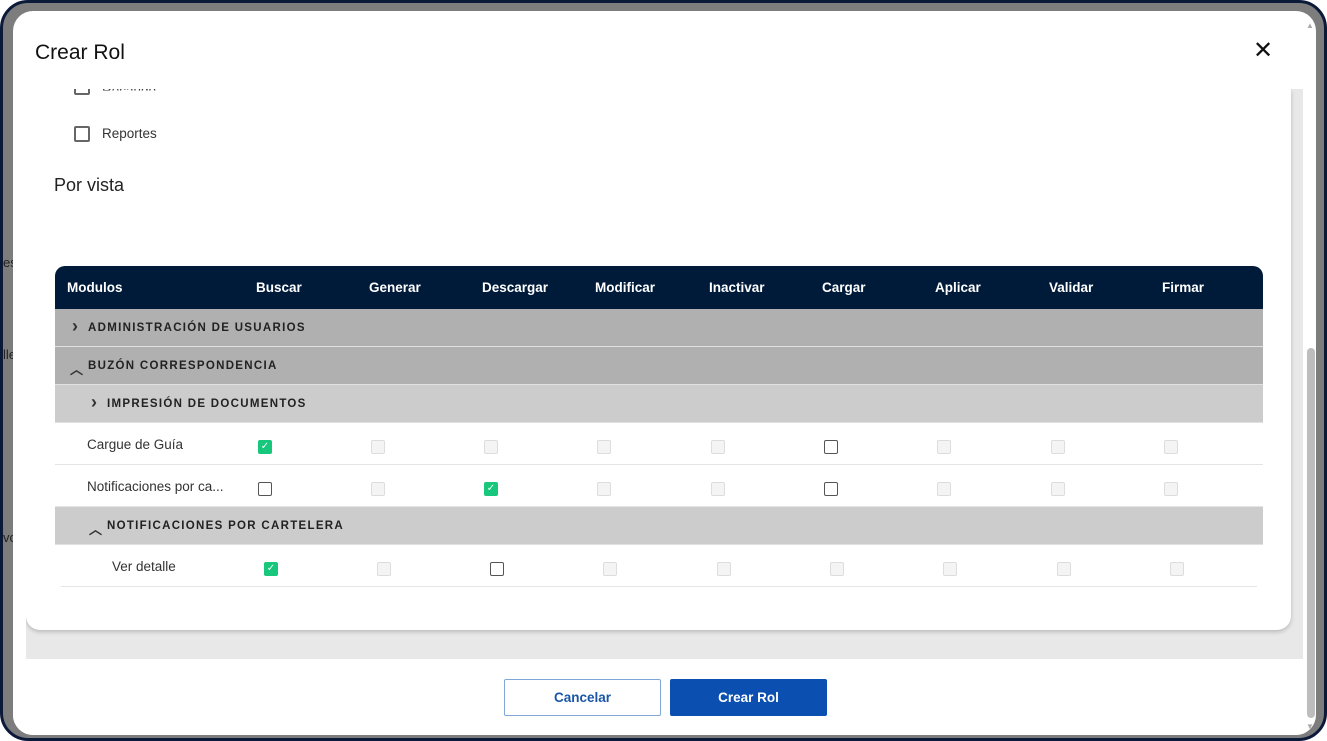  I want to click on module-group-row: › ADMINISTRACIÓN DE USUARIOS, so click(659, 328).